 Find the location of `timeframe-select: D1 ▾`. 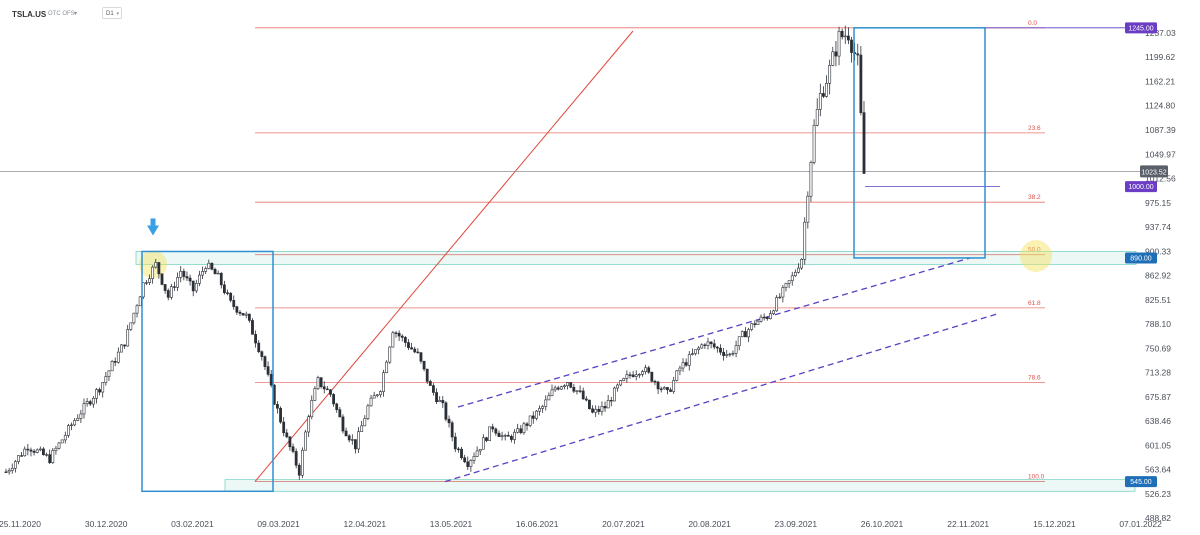

timeframe-select: D1 ▾ is located at coordinates (112, 13).